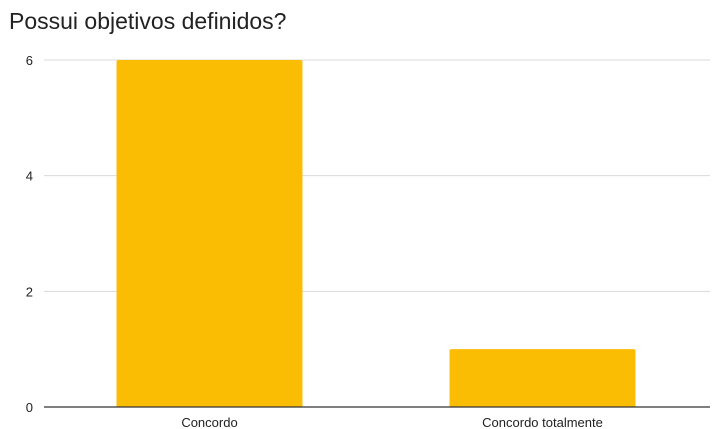  I want to click on chart-title: Possui objetivos definidos?, so click(148, 21).